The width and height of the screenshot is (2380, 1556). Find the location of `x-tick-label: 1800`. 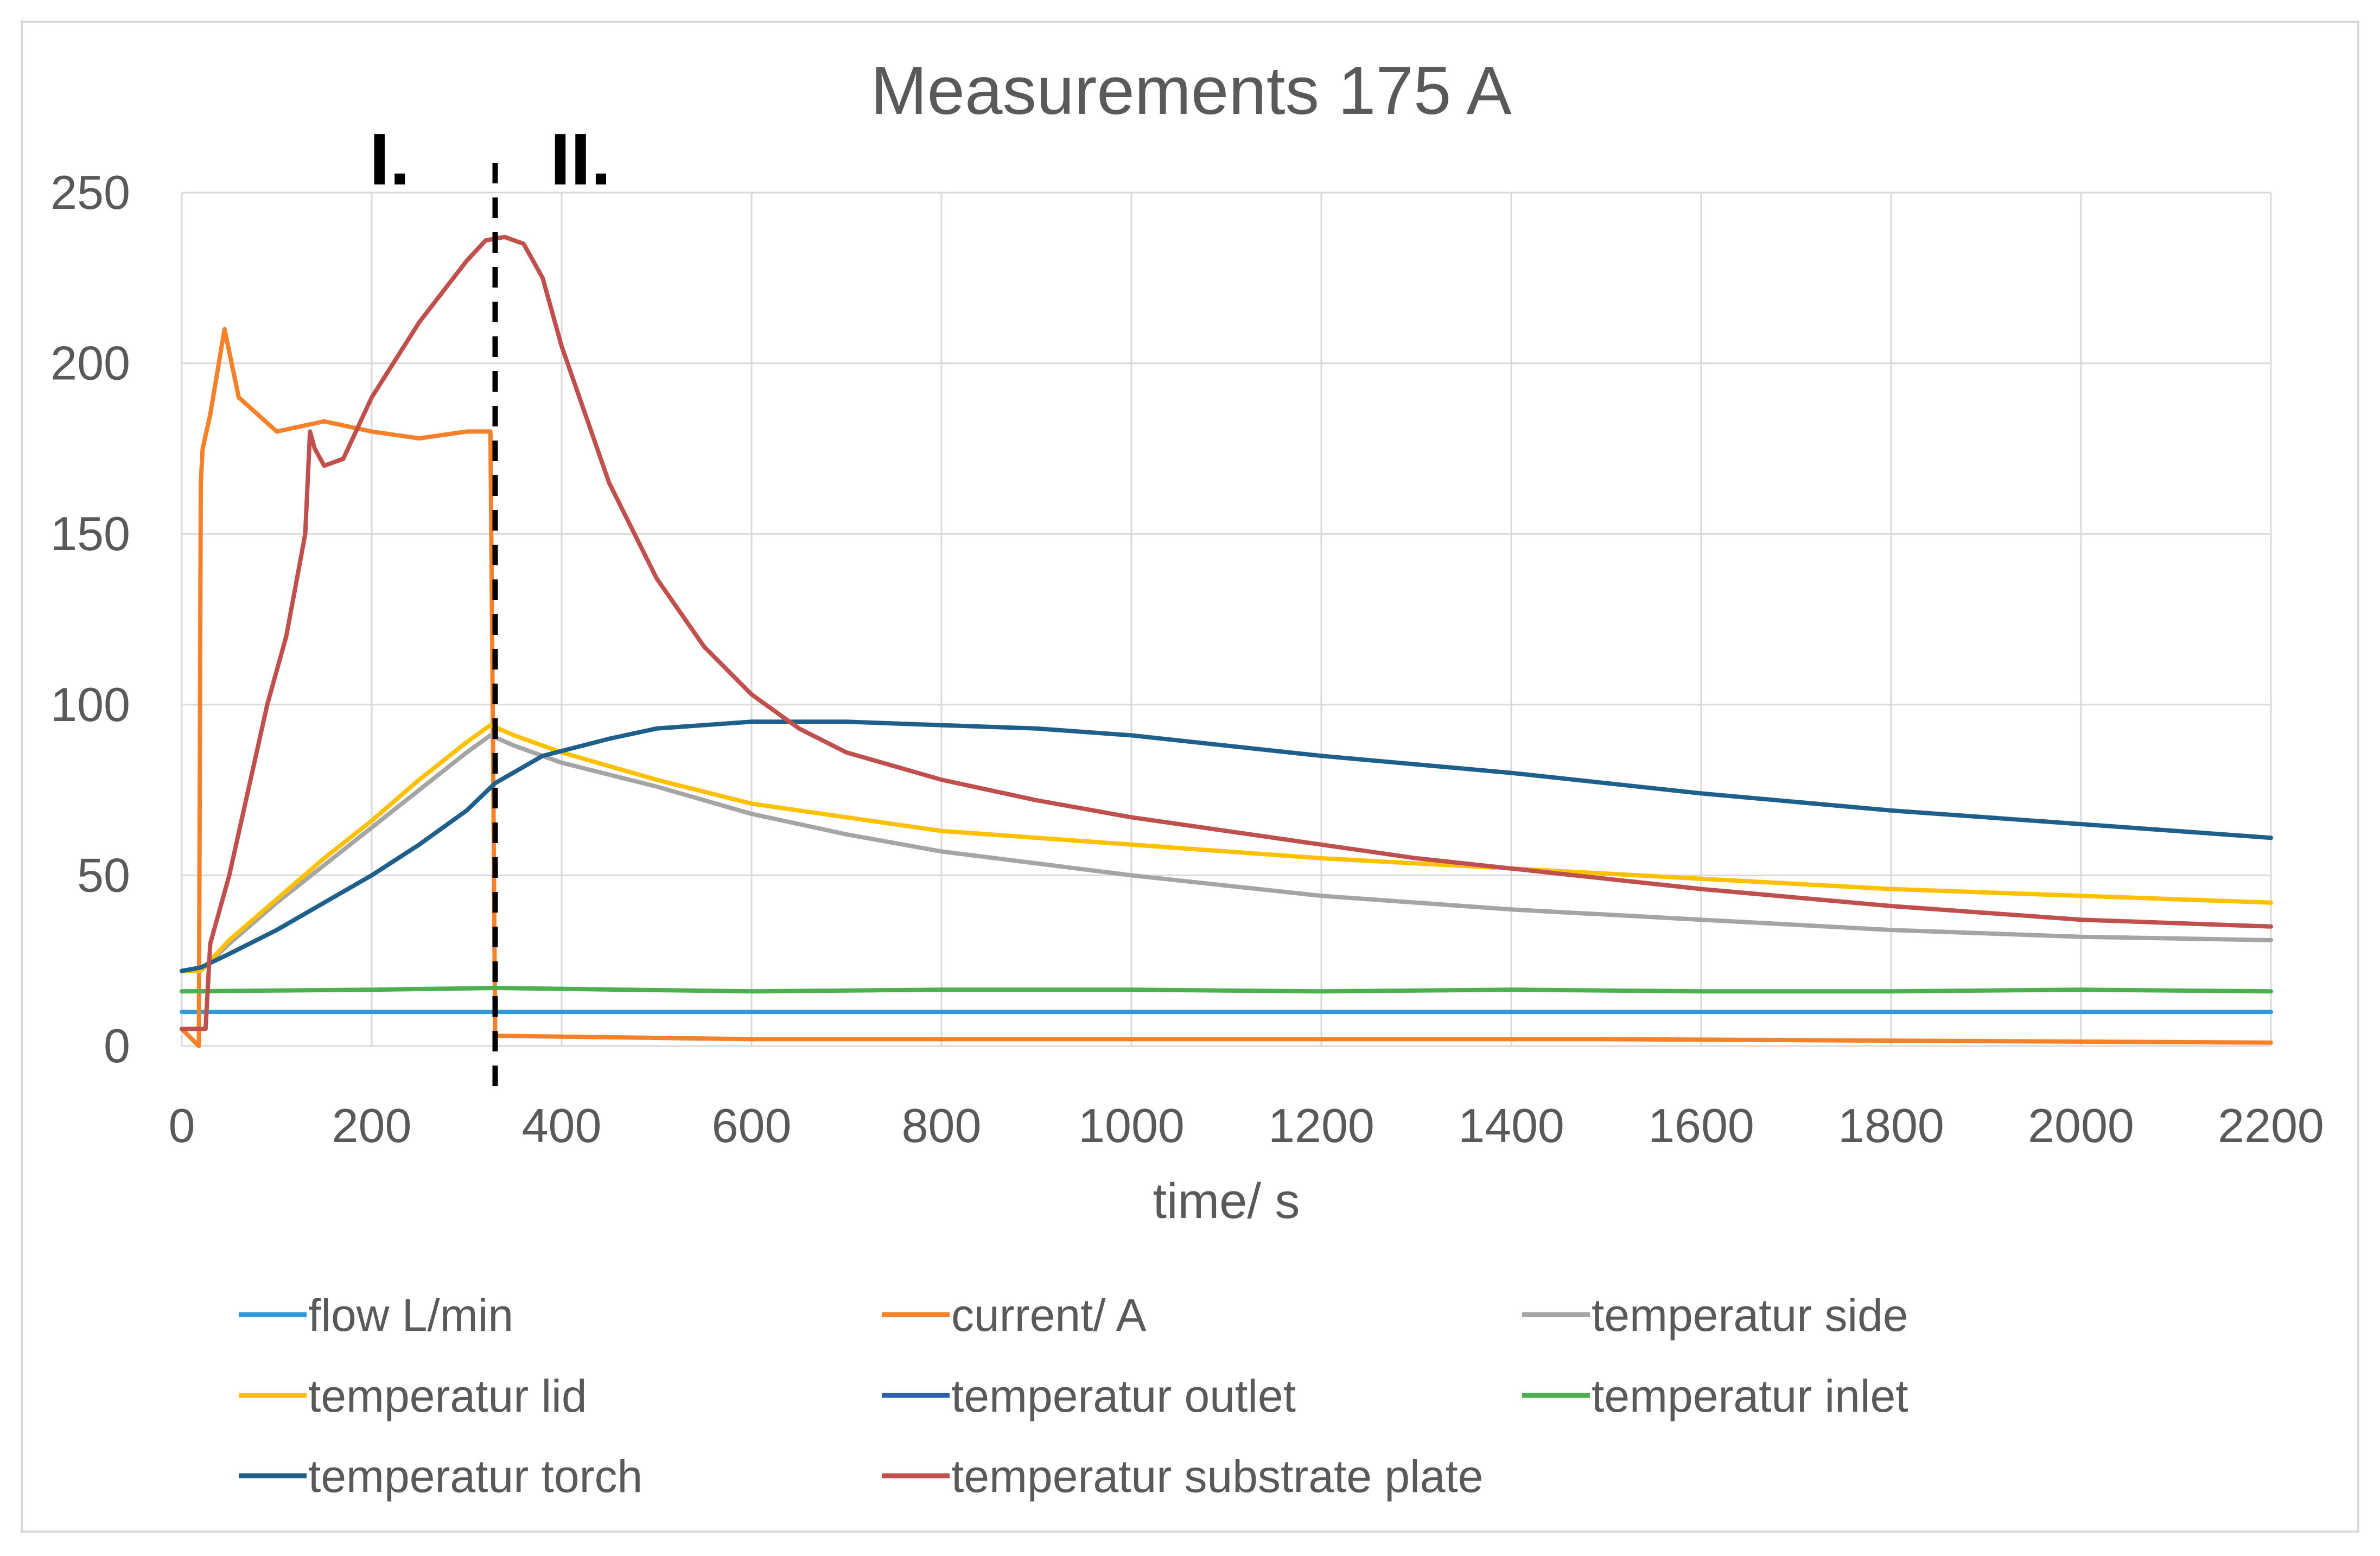

x-tick-label: 1800 is located at coordinates (1891, 1125).